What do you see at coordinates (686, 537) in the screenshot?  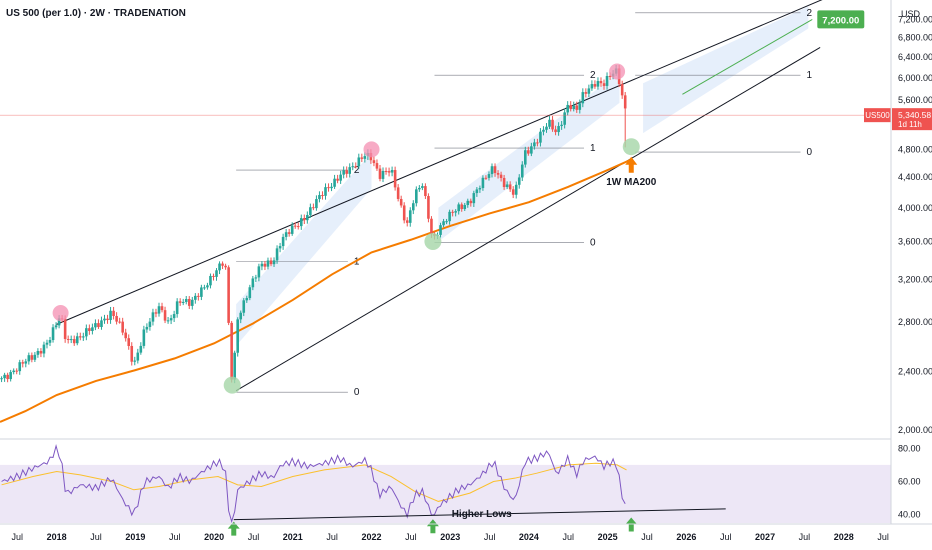 I see `time-tick-label: 2026` at bounding box center [686, 537].